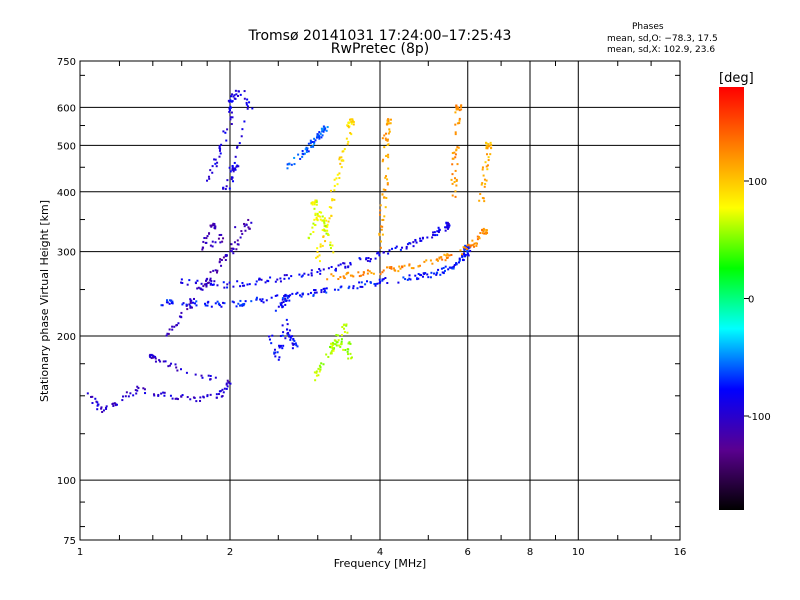 This screenshot has width=800, height=600. I want to click on x-tick-label: 1, so click(80, 552).